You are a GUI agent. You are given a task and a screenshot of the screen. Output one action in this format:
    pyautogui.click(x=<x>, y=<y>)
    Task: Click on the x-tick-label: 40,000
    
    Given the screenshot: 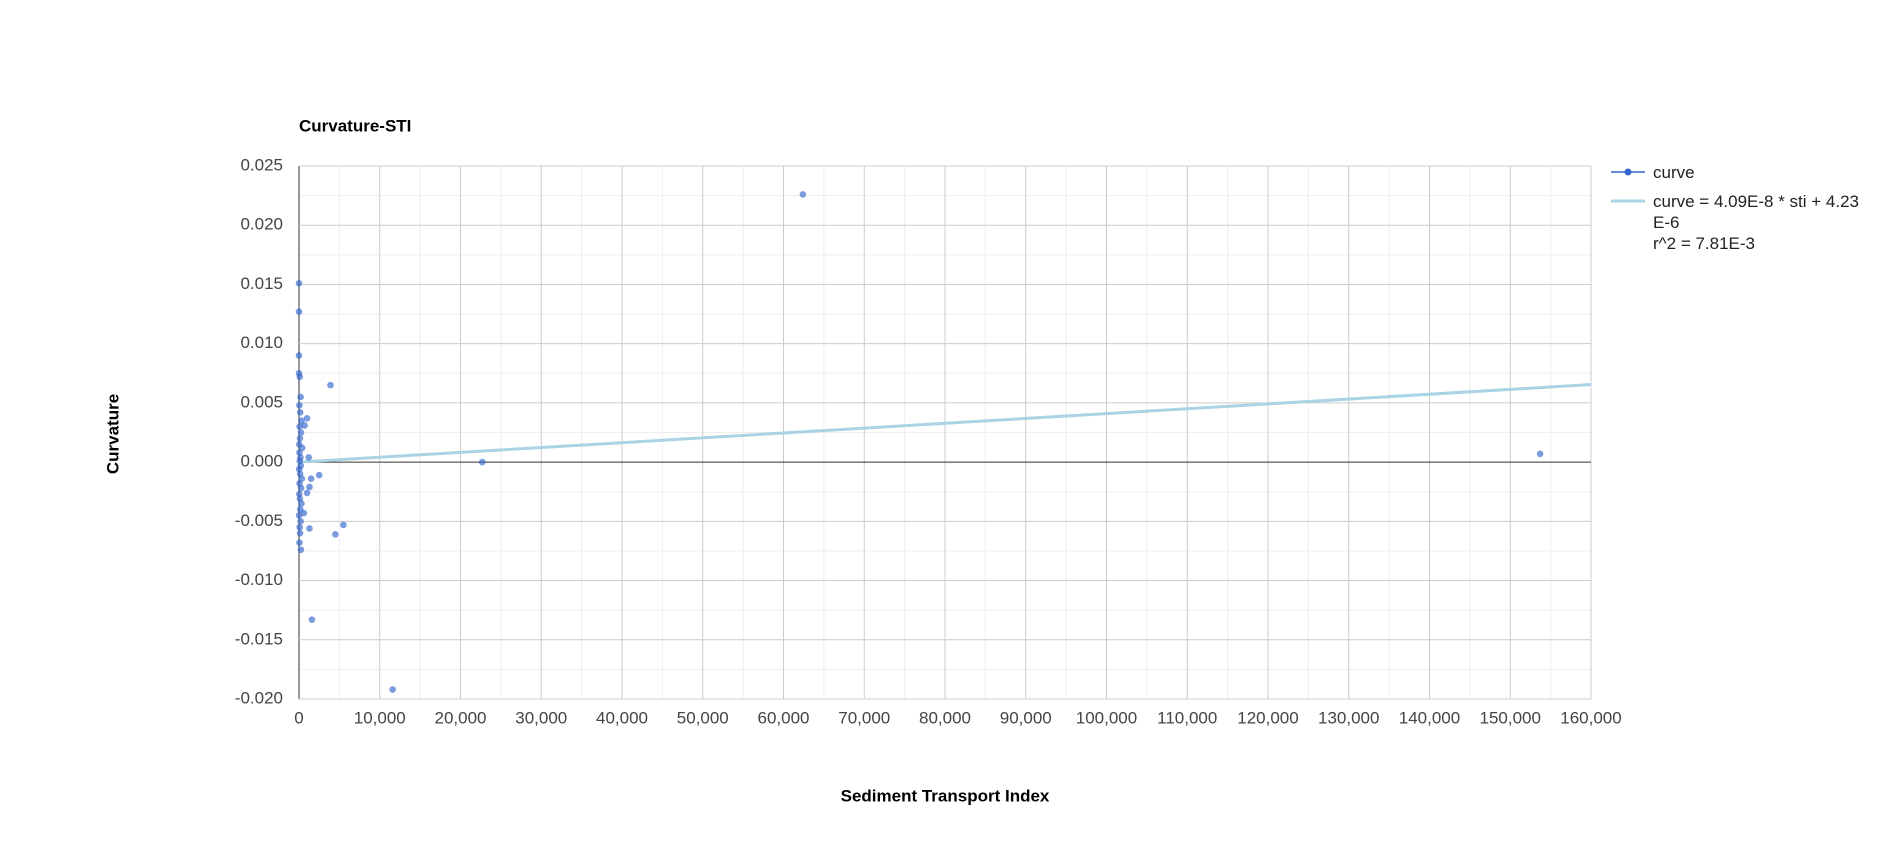 What is the action you would take?
    pyautogui.click(x=622, y=717)
    